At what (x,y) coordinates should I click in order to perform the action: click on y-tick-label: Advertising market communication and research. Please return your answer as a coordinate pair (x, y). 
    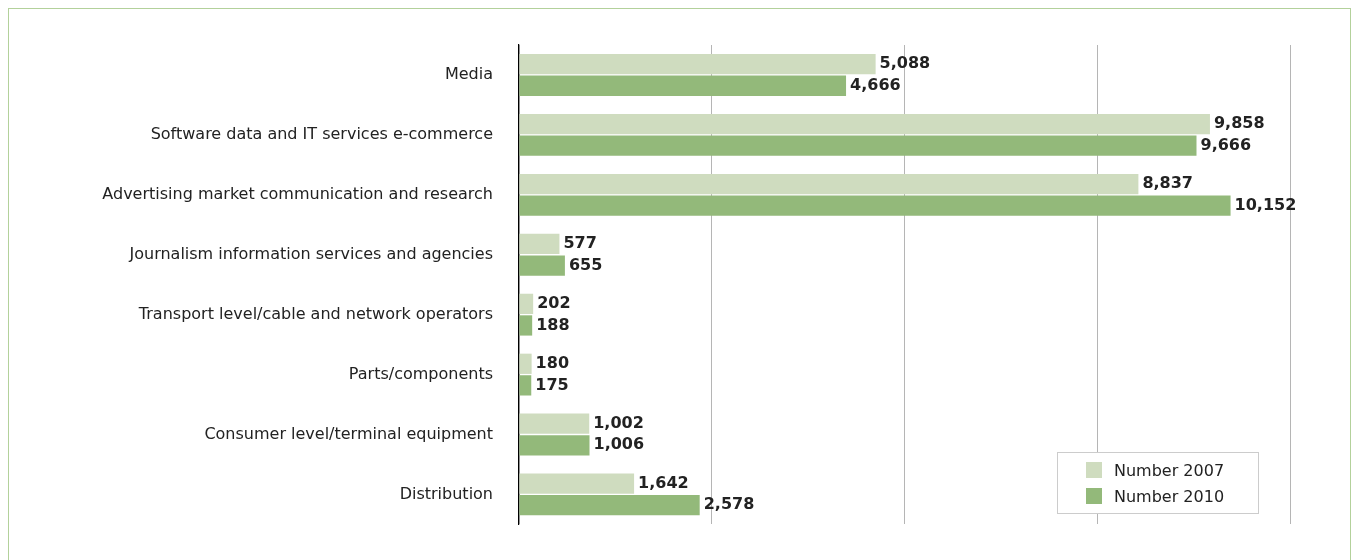
    Looking at the image, I should click on (297, 193).